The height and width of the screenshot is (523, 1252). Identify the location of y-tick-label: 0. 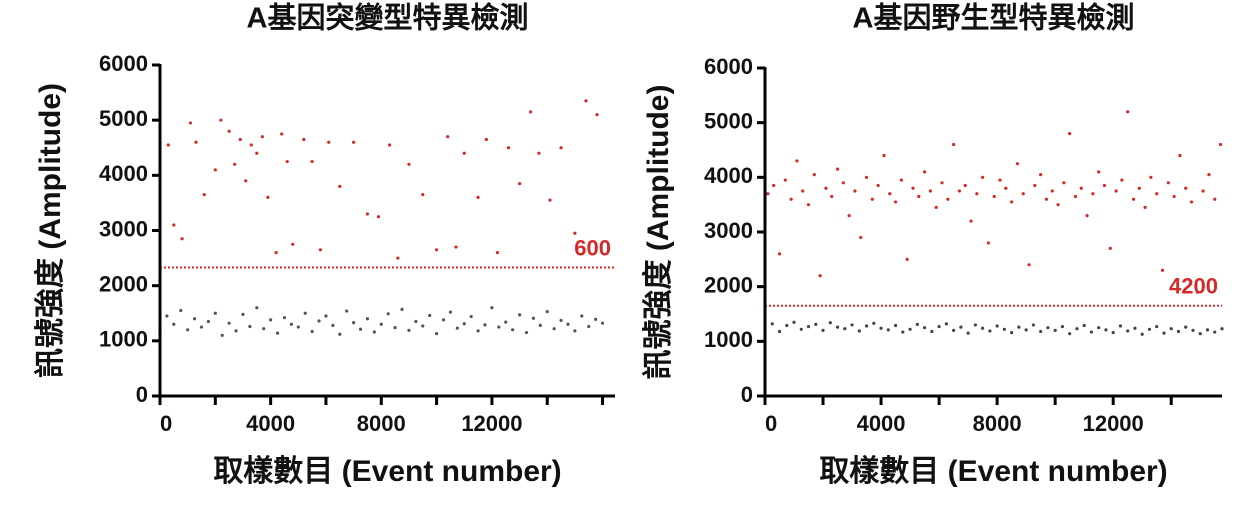
(142, 394).